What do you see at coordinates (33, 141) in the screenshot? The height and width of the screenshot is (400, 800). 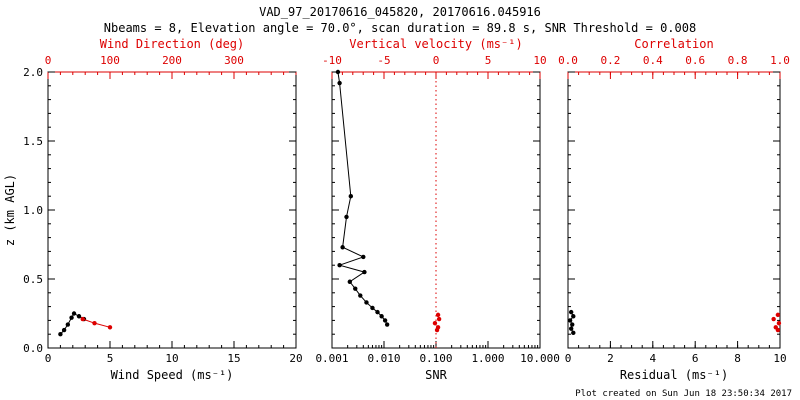 I see `y-tick-label: 1.5` at bounding box center [33, 141].